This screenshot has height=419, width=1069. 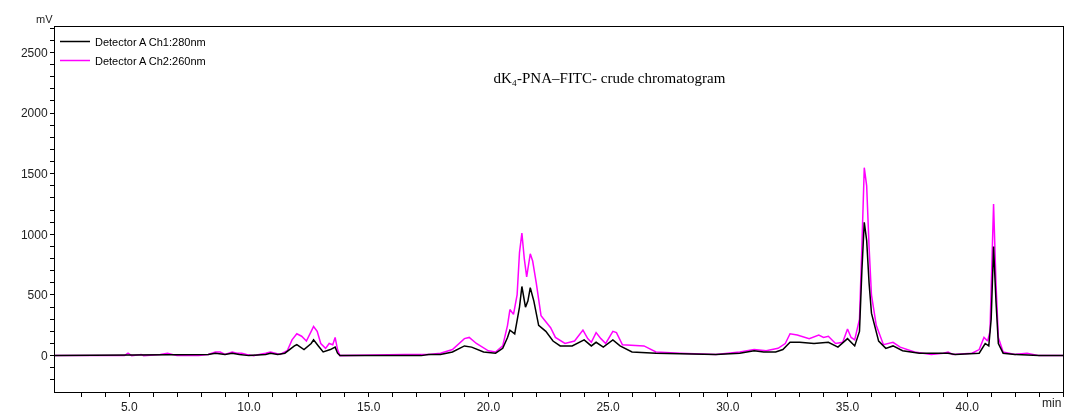 What do you see at coordinates (129, 407) in the screenshot?
I see `x-tick-label: 5.0` at bounding box center [129, 407].